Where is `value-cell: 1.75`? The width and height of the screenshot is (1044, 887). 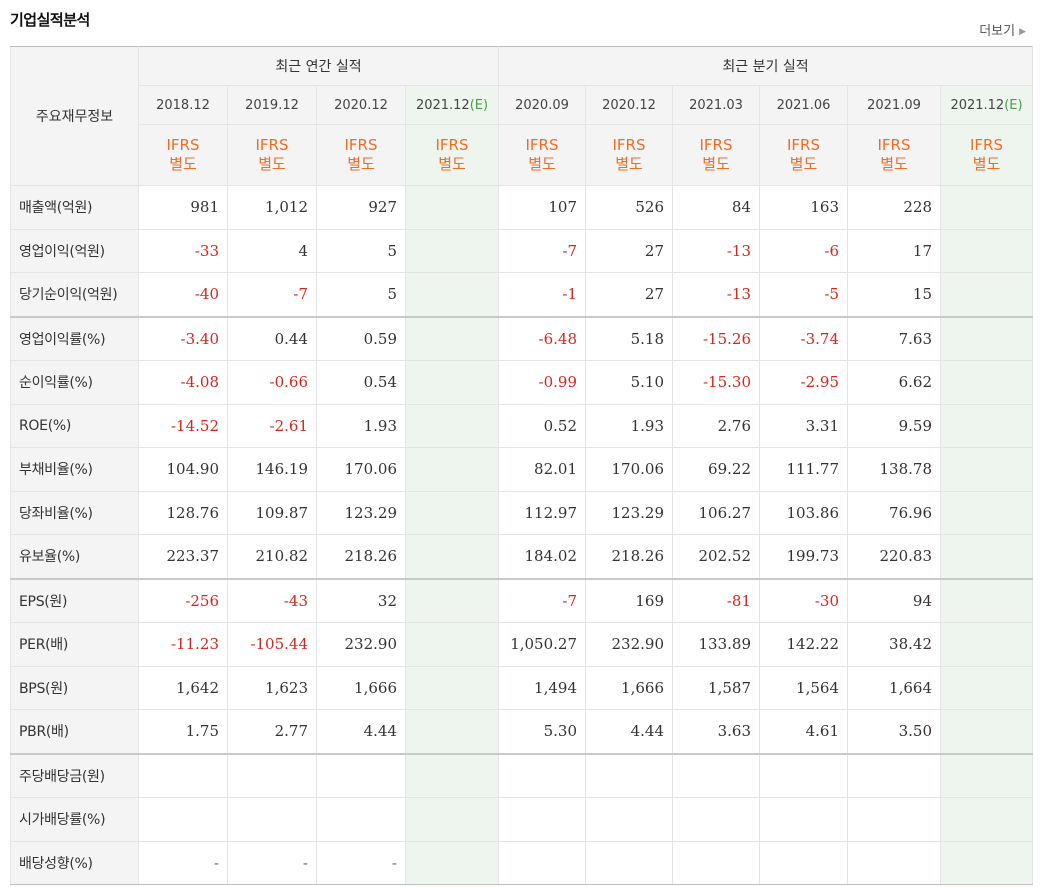
value-cell: 1.75 is located at coordinates (183, 731).